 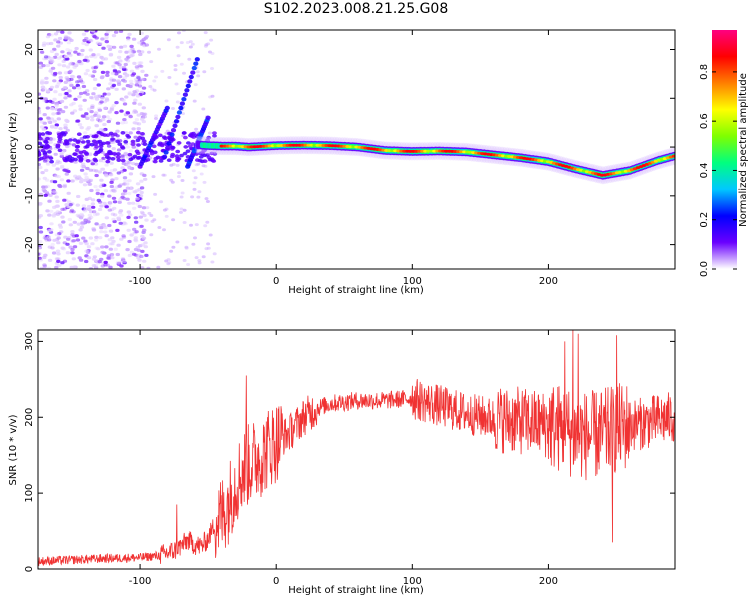 I want to click on x-tick-label: 100, so click(x=412, y=281).